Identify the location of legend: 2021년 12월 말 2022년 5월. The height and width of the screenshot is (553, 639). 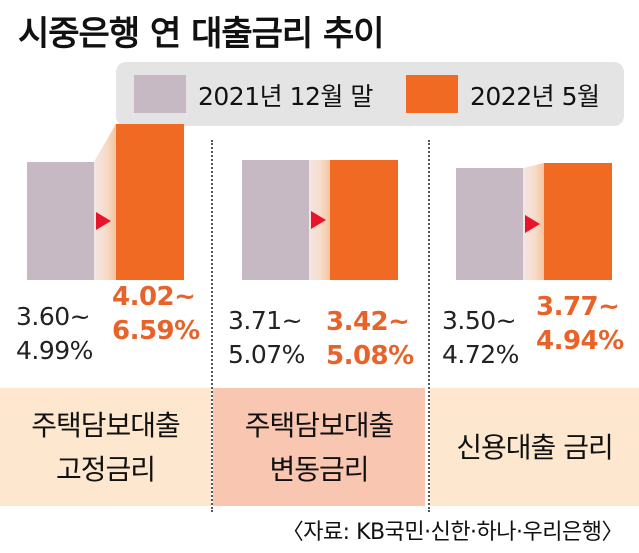
(370, 94).